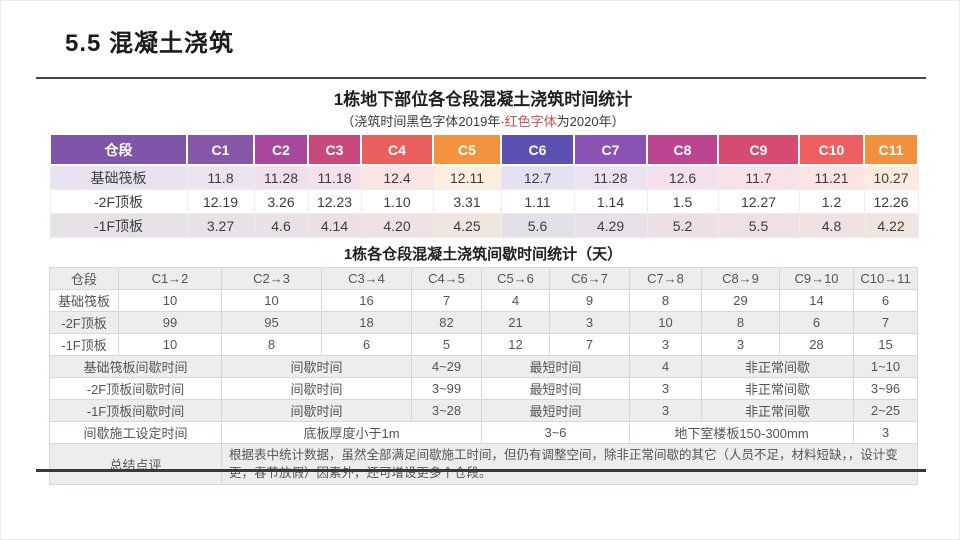 This screenshot has width=960, height=540. I want to click on table1-header-cell: C10, so click(831, 149).